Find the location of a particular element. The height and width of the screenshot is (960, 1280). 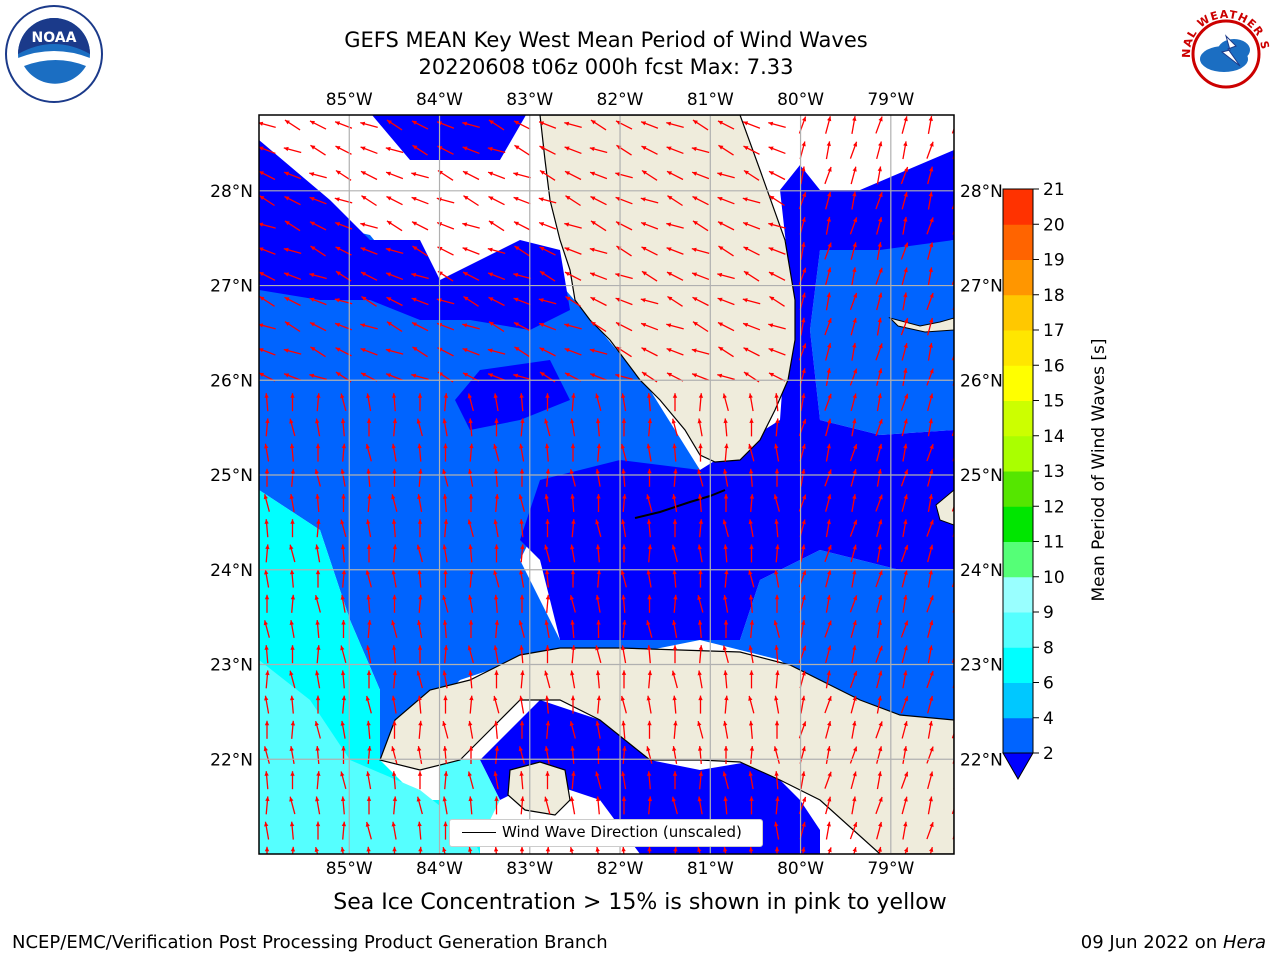

lat-tick-label: 28°N is located at coordinates (981, 192).